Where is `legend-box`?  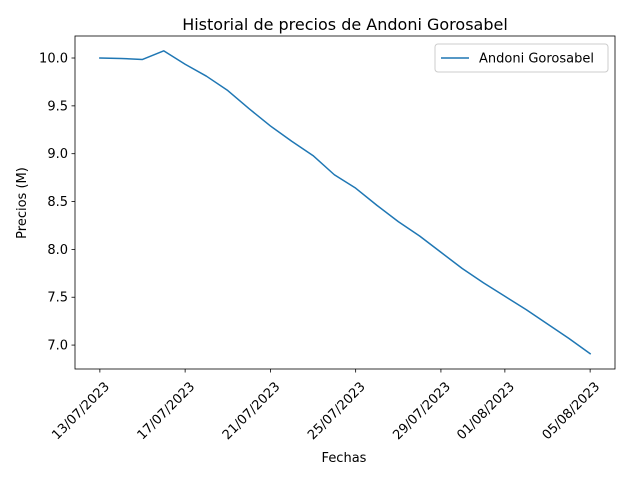
legend-box is located at coordinates (521, 58).